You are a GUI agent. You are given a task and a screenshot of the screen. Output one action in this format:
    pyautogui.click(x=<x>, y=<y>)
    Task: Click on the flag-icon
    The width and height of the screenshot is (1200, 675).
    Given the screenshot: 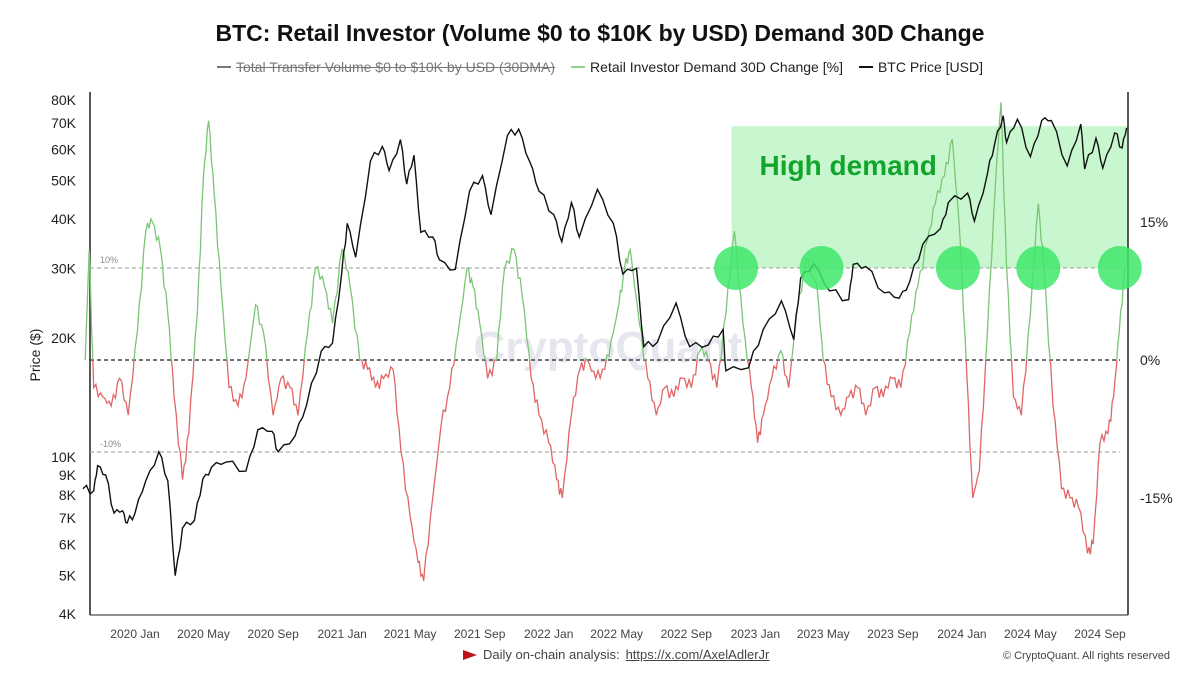 What is the action you would take?
    pyautogui.click(x=470, y=654)
    